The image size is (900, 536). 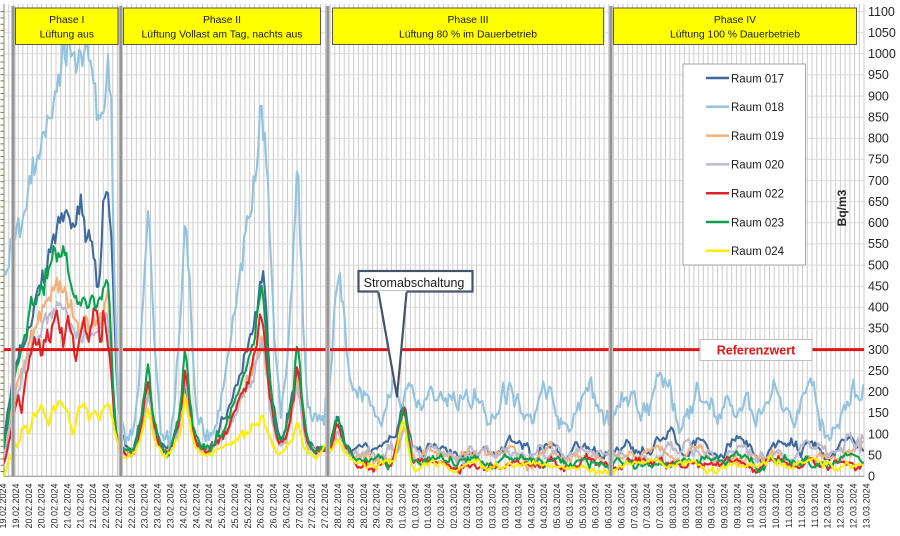 I want to click on svg-text: Bq/m3, so click(x=842, y=207).